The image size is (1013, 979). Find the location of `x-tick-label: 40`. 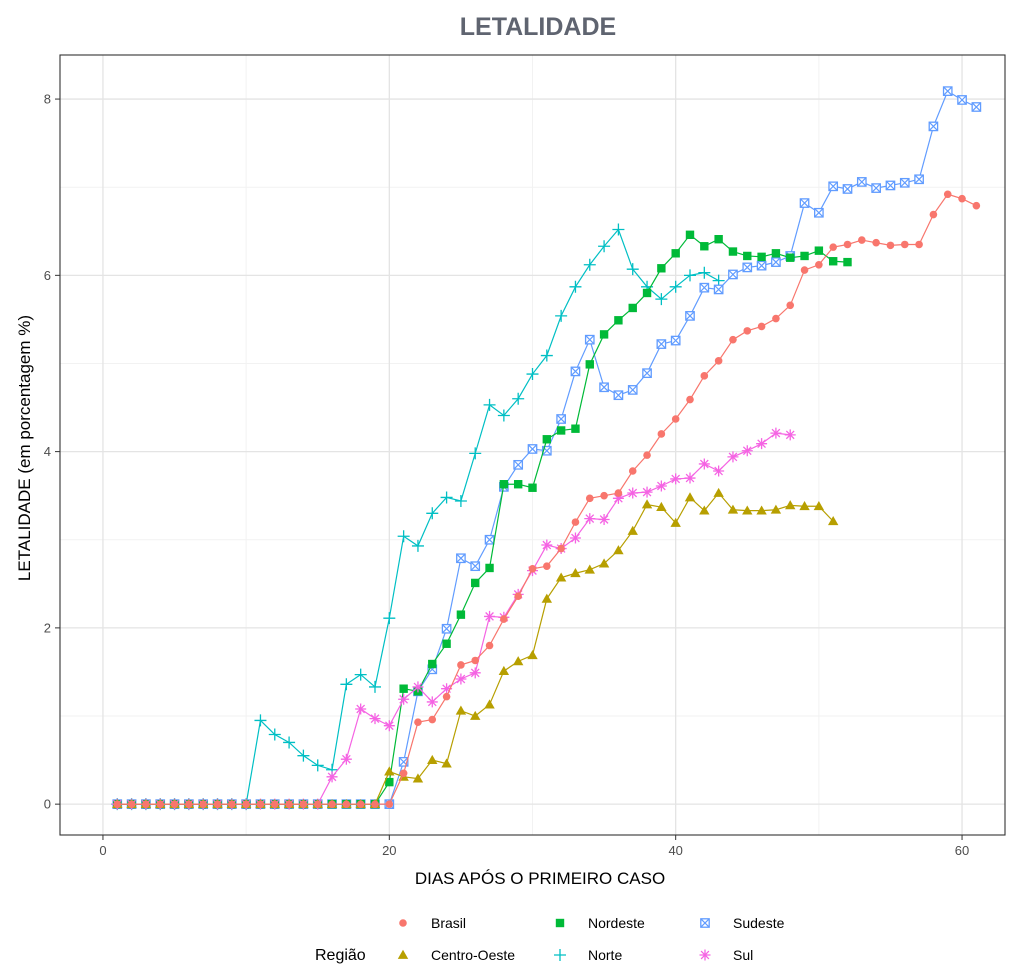

x-tick-label: 40 is located at coordinates (675, 850).